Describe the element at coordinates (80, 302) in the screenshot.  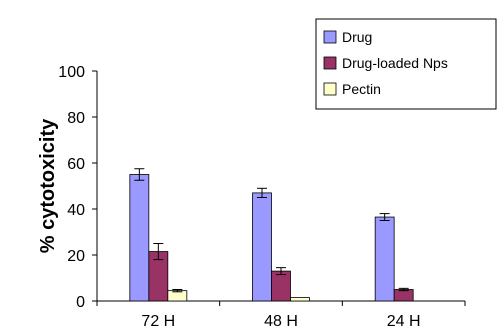
I see `y-tick-label: 0` at that location.